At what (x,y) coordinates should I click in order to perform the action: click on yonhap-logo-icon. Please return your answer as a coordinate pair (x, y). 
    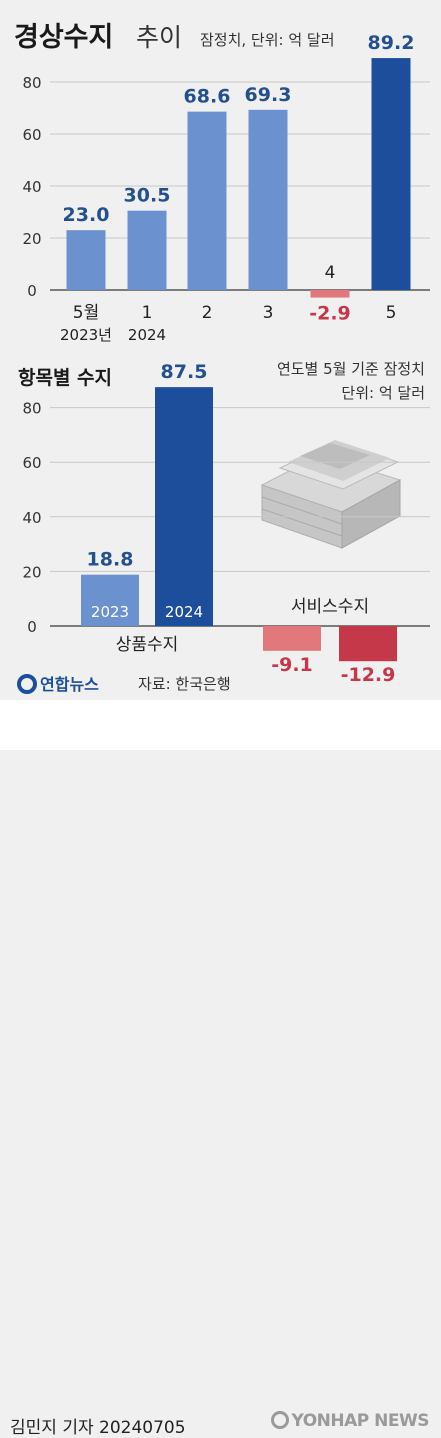
    Looking at the image, I should click on (27, 684).